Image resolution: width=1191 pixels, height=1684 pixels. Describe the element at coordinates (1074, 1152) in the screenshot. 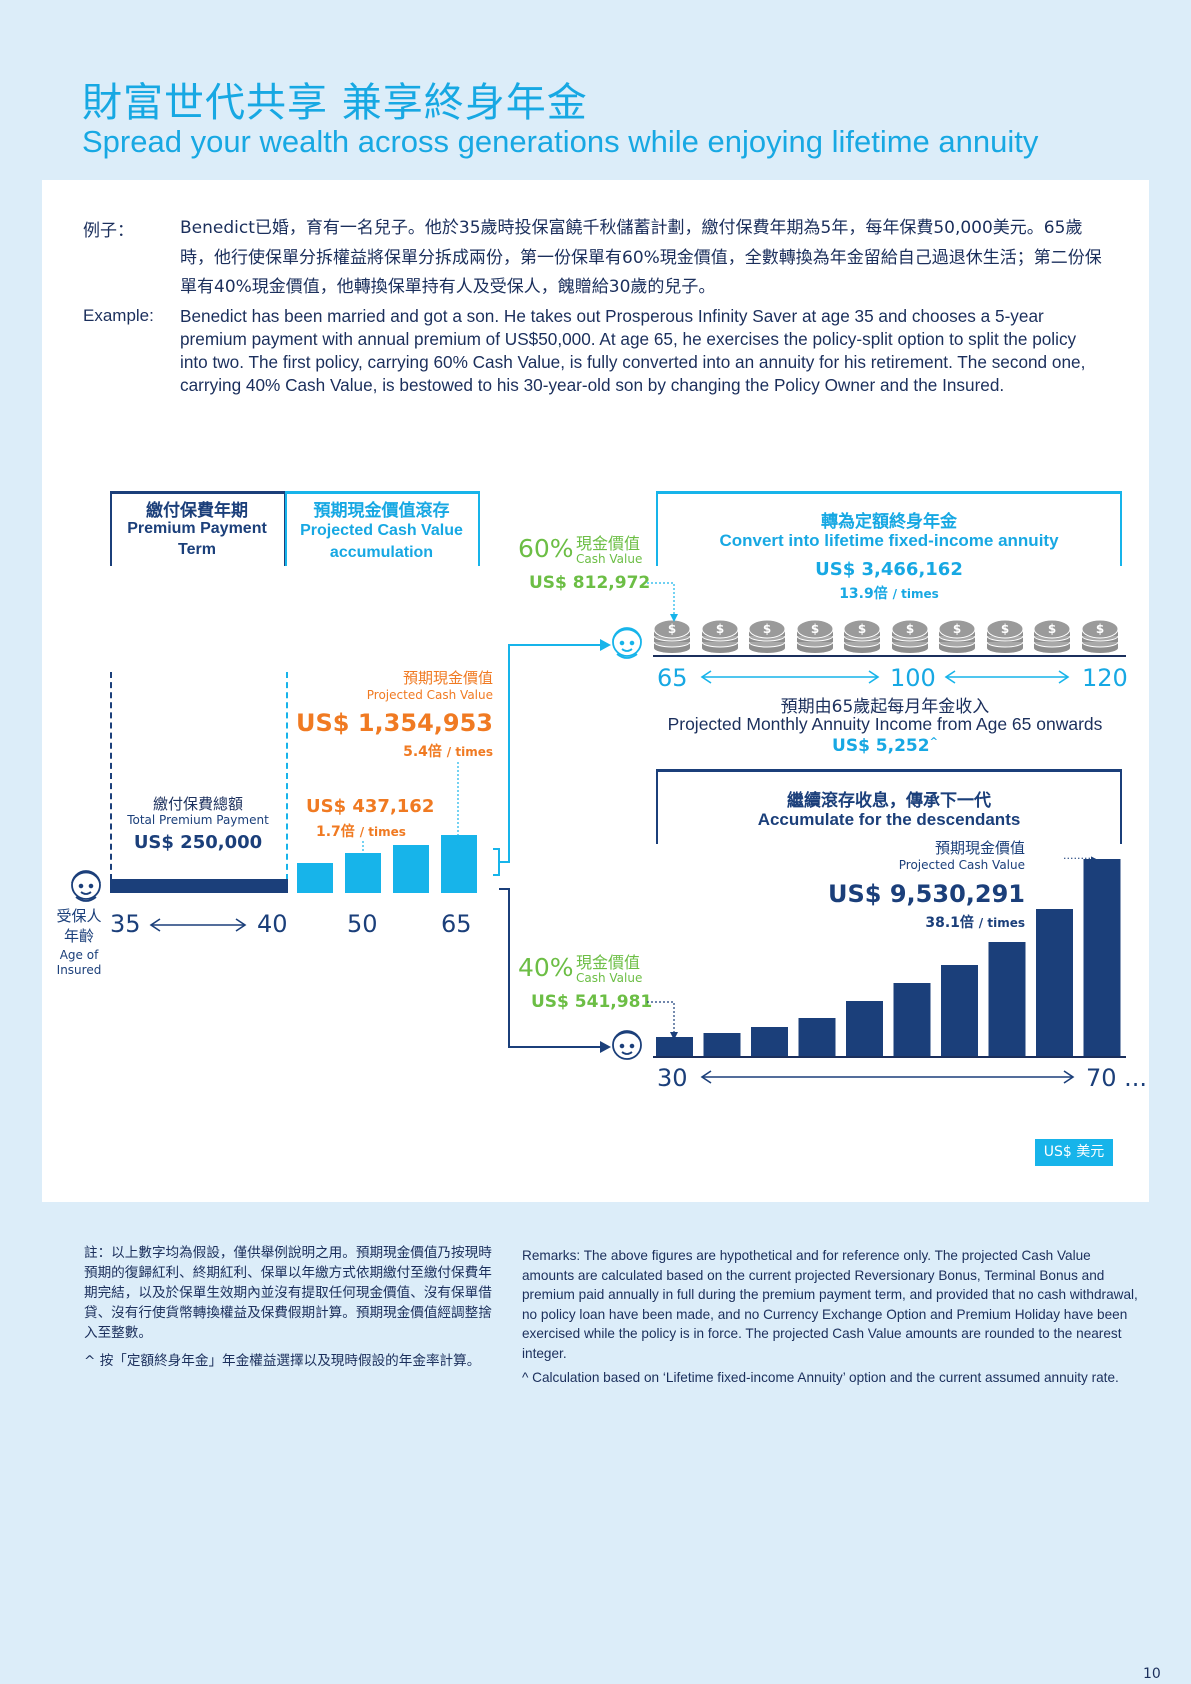

I see `currency-badge: US$ 美元` at that location.